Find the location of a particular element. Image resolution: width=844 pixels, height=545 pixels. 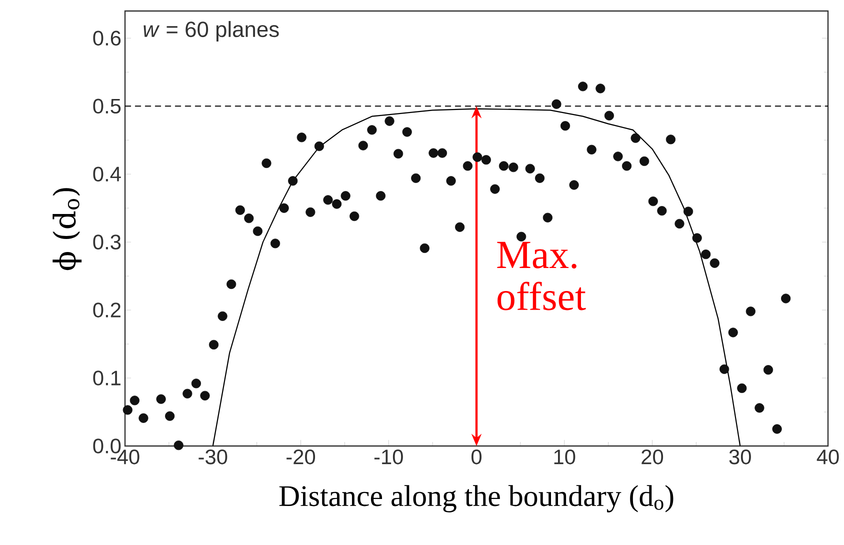

y-tick-label: 0.1 is located at coordinates (106, 378).